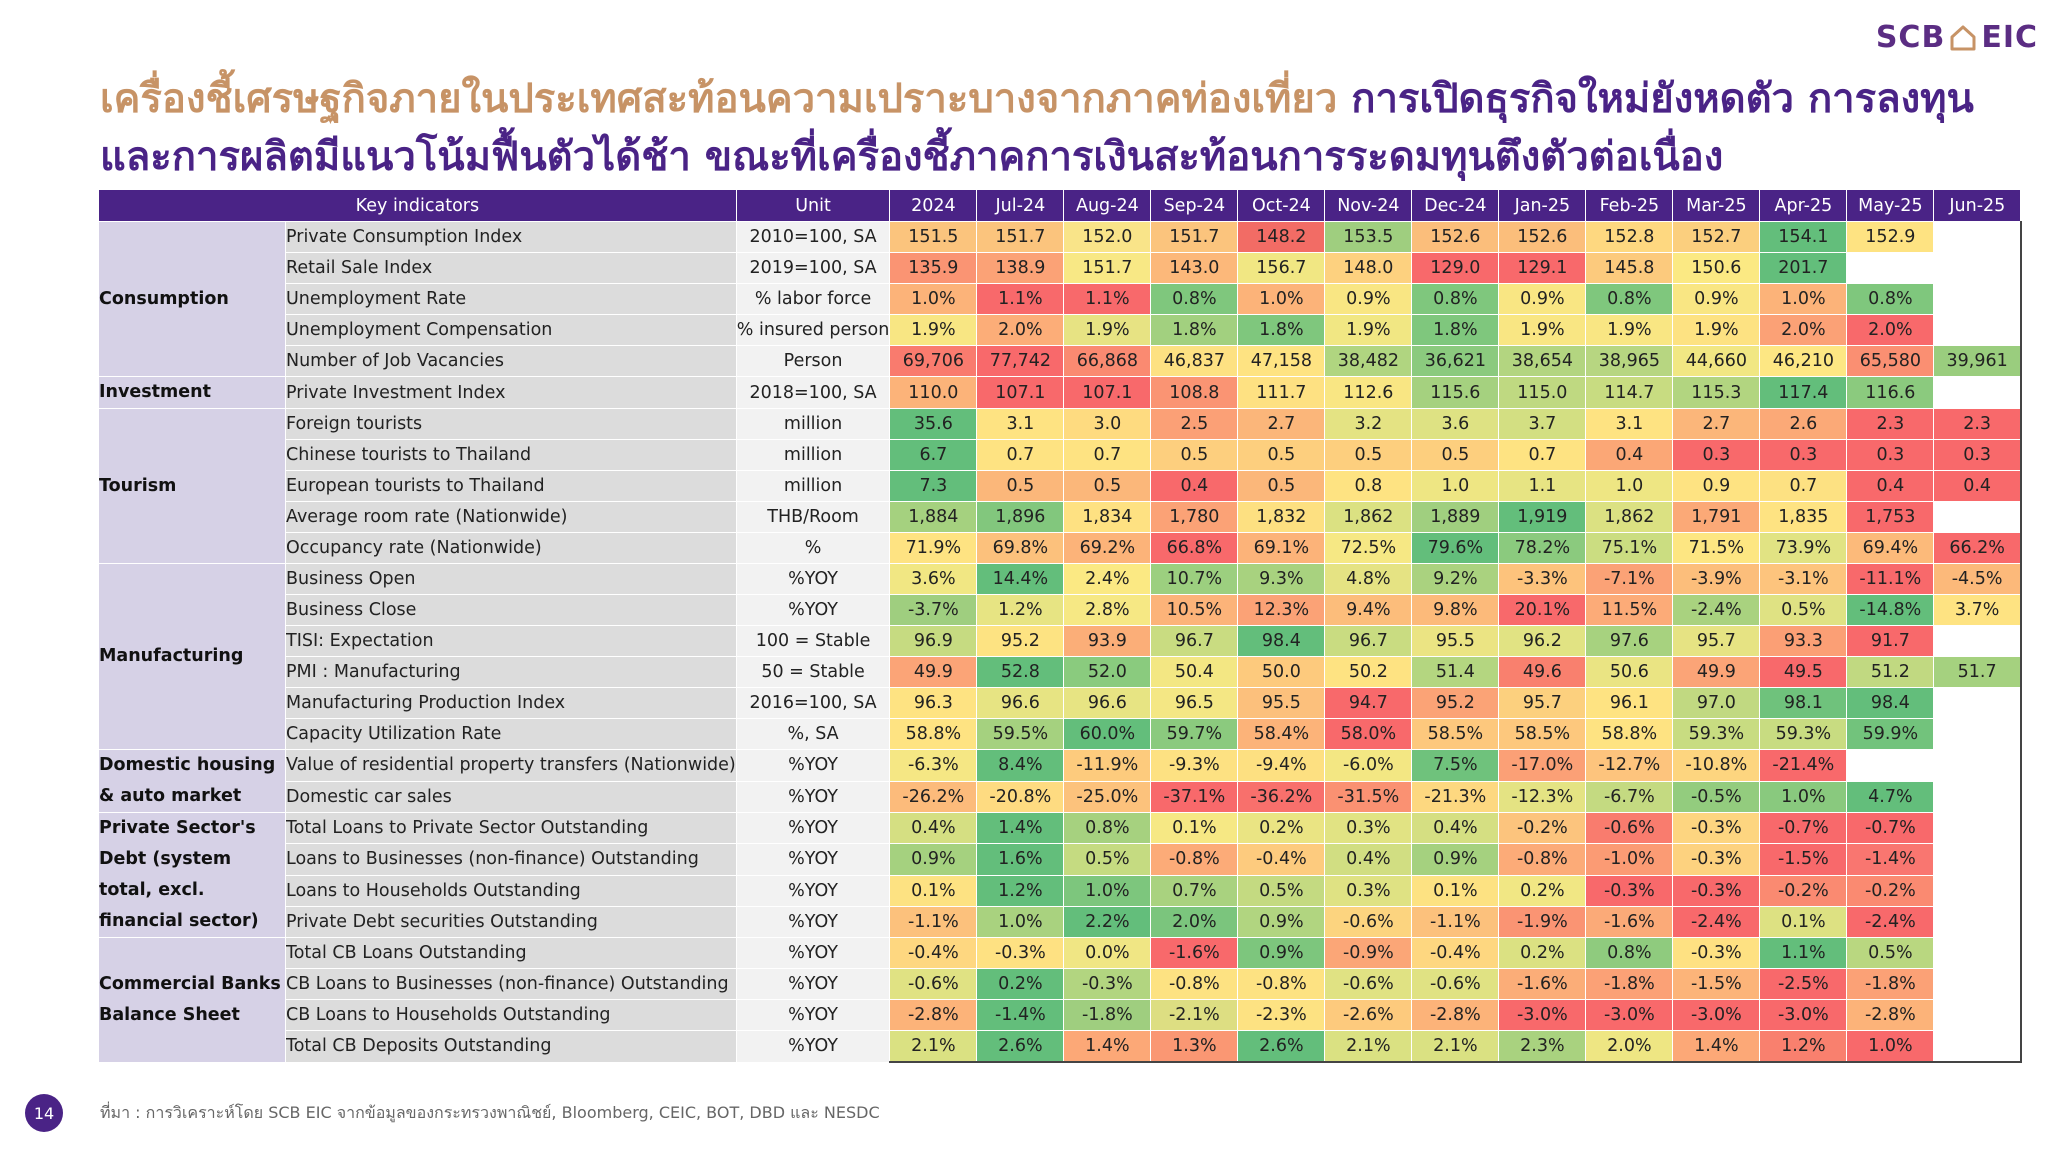 The image size is (2048, 1152). Describe the element at coordinates (1281, 361) in the screenshot. I see `value-cell: 47,158` at that location.